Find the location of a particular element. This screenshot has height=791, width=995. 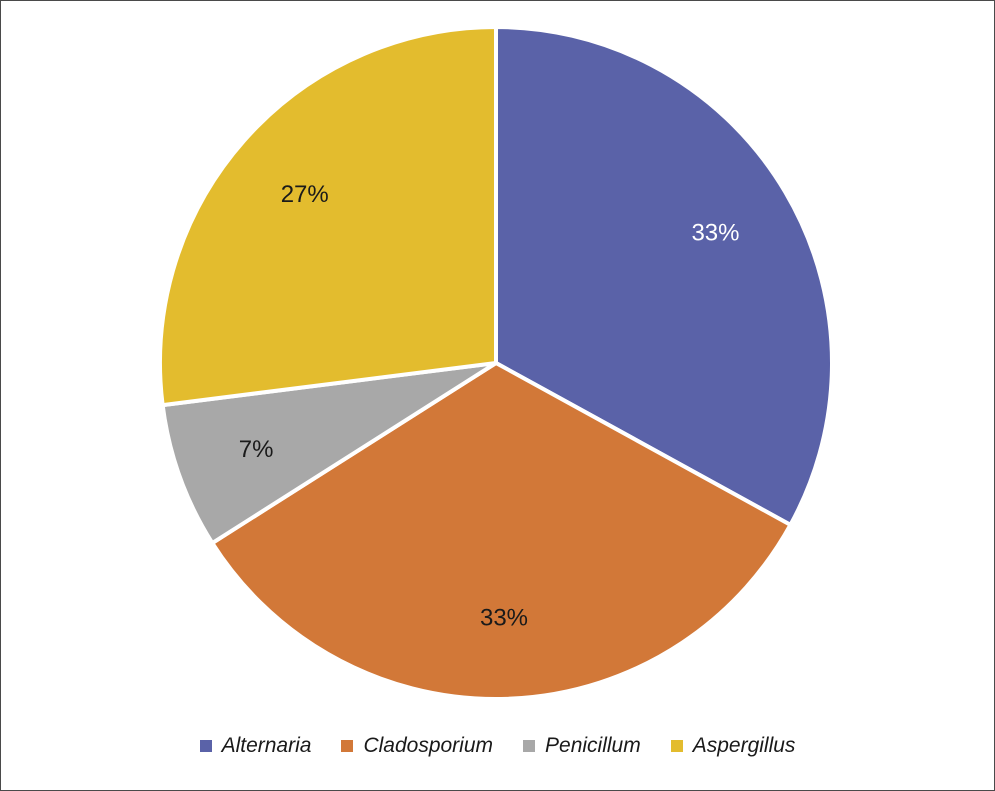

slice-label-penicillum: 7% is located at coordinates (256, 449).